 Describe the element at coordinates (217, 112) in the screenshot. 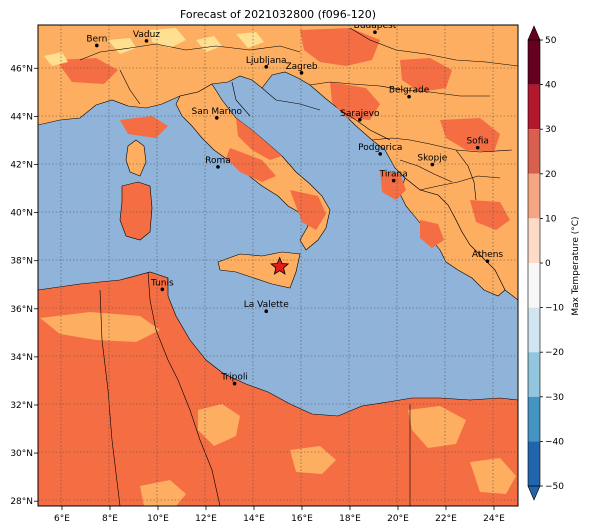

I see `city-label: San Marino` at that location.